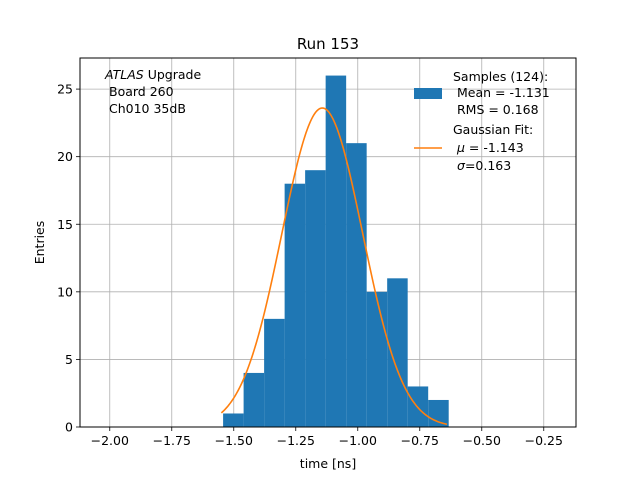 The height and width of the screenshot is (480, 640). I want to click on legend-samples-rms: RMS = 0.168, so click(496, 109).